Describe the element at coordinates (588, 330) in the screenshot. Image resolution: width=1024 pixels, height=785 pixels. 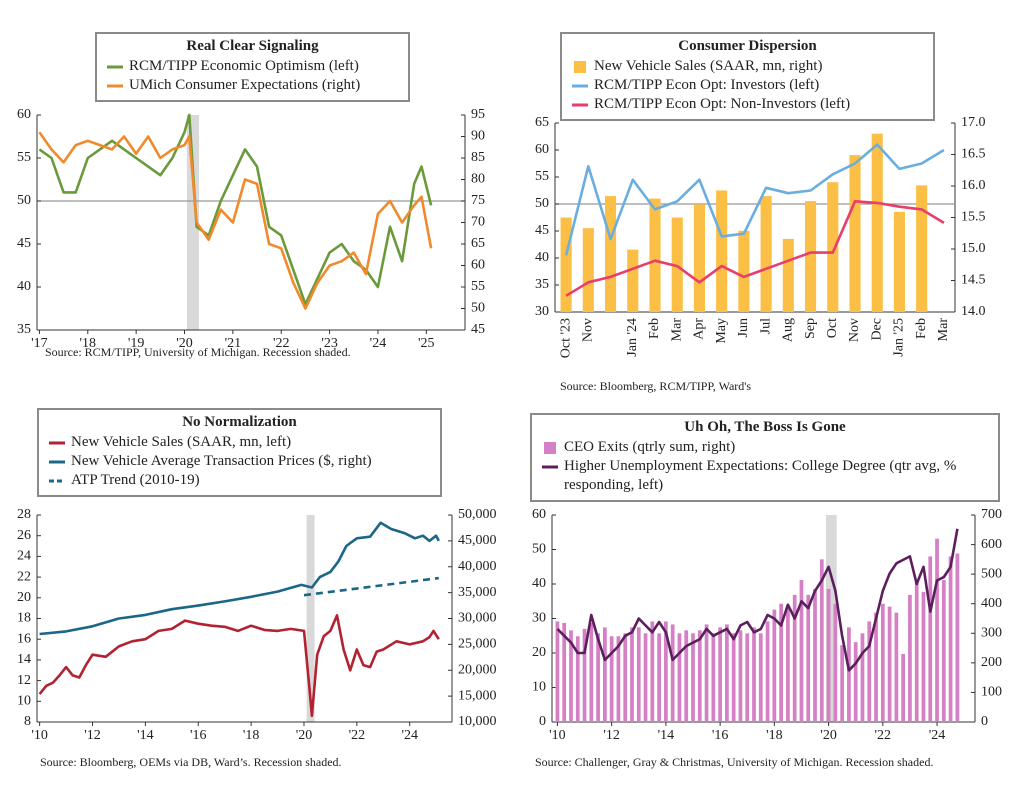
I see `x-tick-label: Nov` at that location.